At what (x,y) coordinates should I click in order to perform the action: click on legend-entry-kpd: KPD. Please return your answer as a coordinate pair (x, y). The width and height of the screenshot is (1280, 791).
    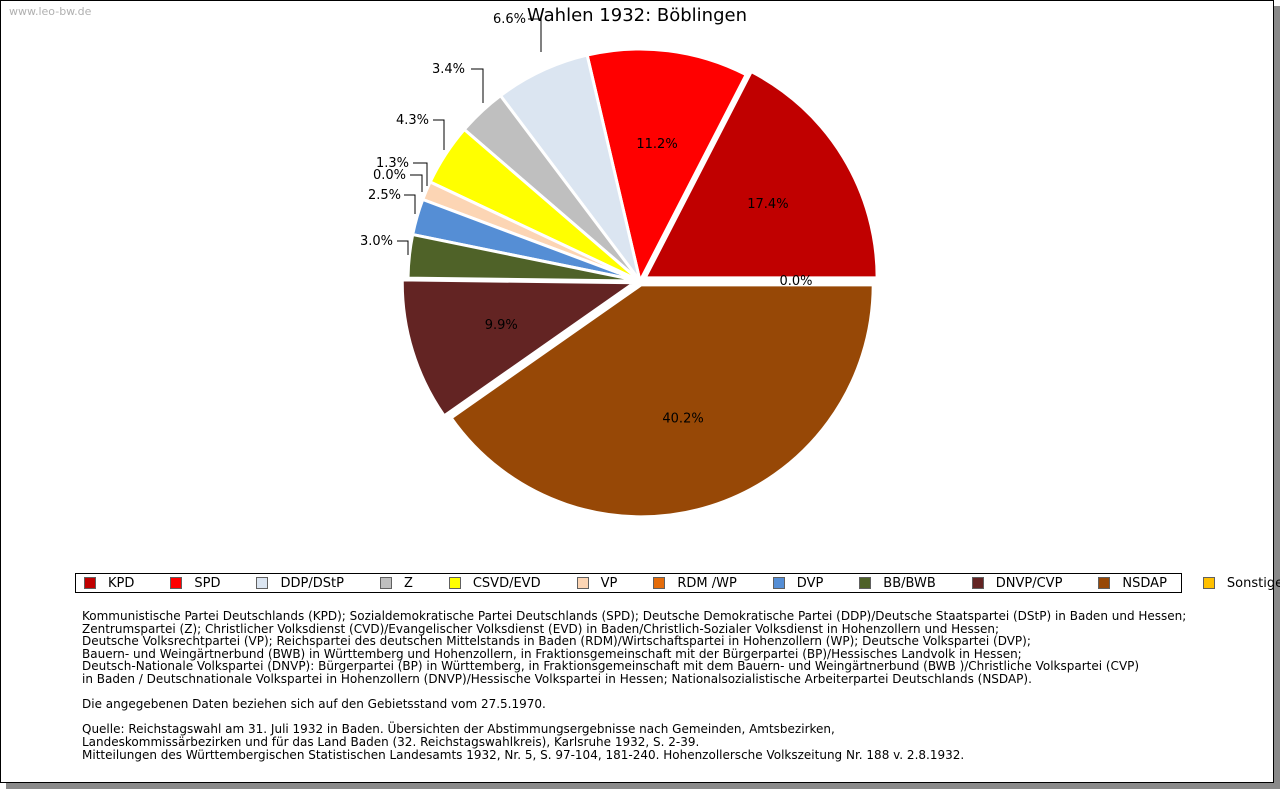
    Looking at the image, I should click on (109, 583).